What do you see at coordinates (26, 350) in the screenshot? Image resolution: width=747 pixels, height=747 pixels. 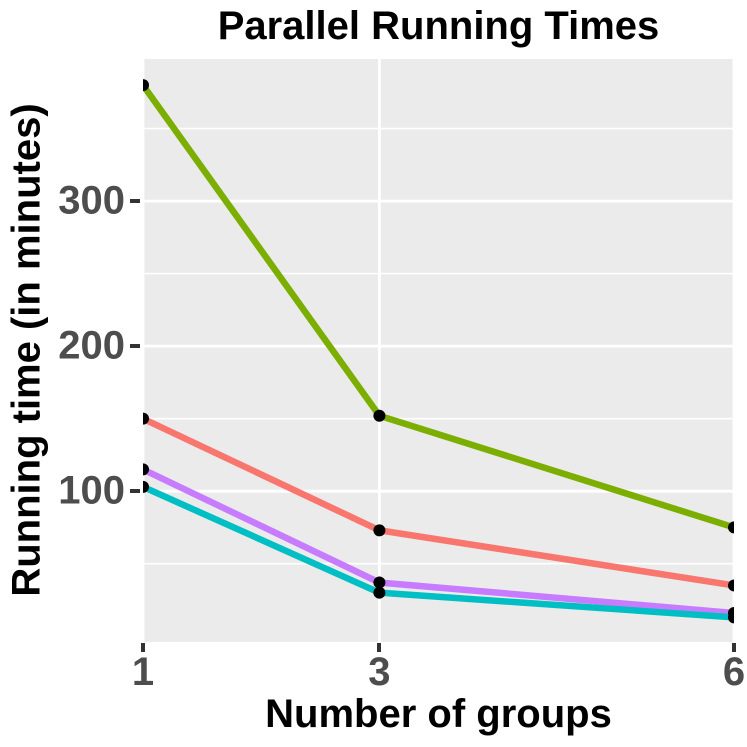 I see `y-axis-title: Running time (in minutes)` at bounding box center [26, 350].